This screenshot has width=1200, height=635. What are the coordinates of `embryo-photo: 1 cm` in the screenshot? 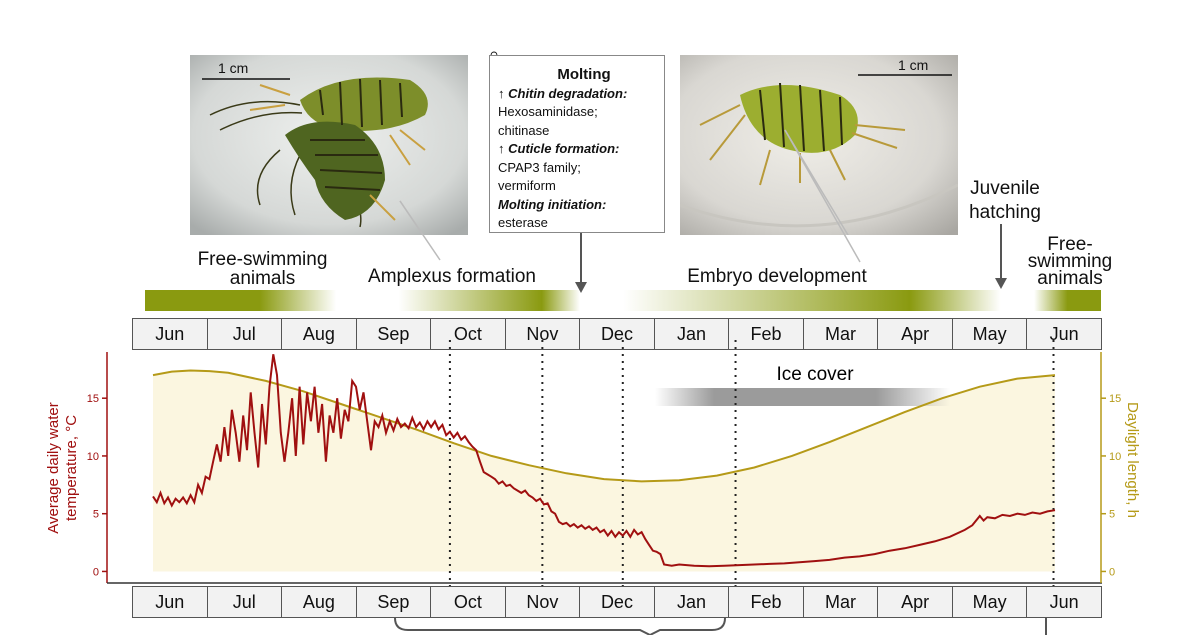 It's located at (819, 145).